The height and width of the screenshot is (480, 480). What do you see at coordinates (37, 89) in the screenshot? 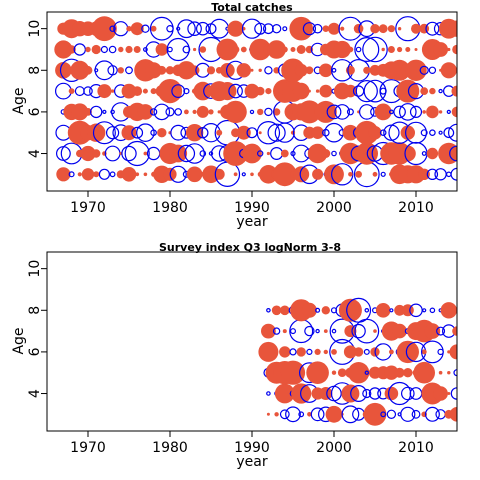
I see `y-axis: 4 6 8 10` at bounding box center [37, 89].